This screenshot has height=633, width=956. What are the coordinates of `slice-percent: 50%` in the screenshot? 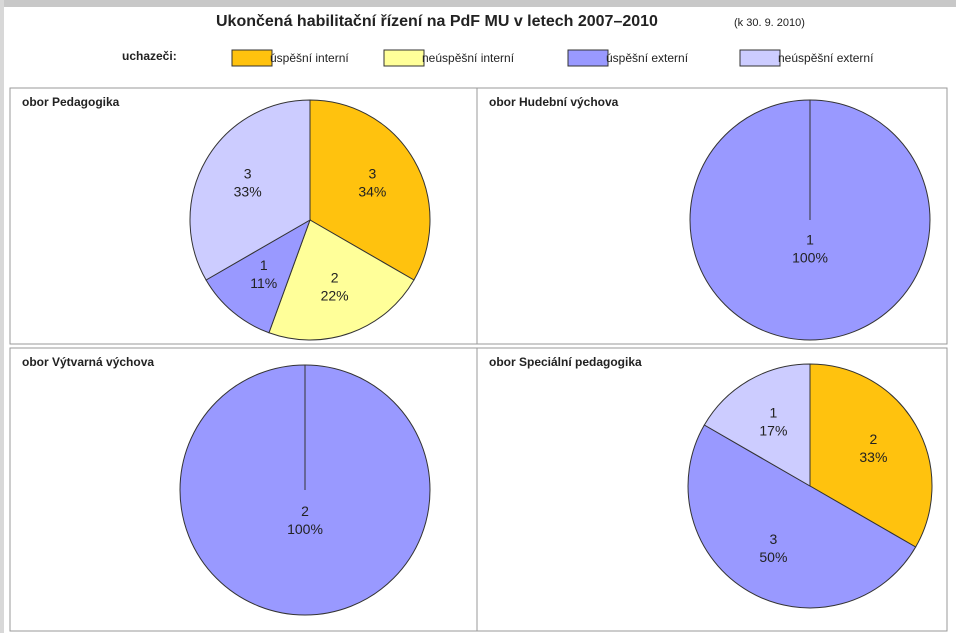 It's located at (773, 557).